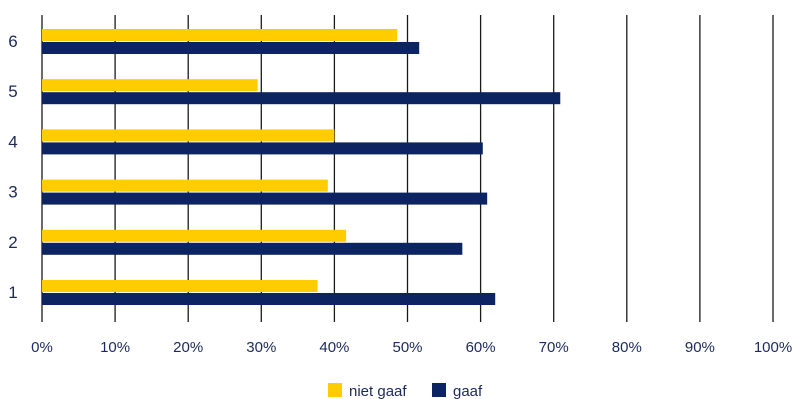 The height and width of the screenshot is (399, 792). Describe the element at coordinates (378, 391) in the screenshot. I see `legend-label-niet-gaaf: niet gaaf` at that location.